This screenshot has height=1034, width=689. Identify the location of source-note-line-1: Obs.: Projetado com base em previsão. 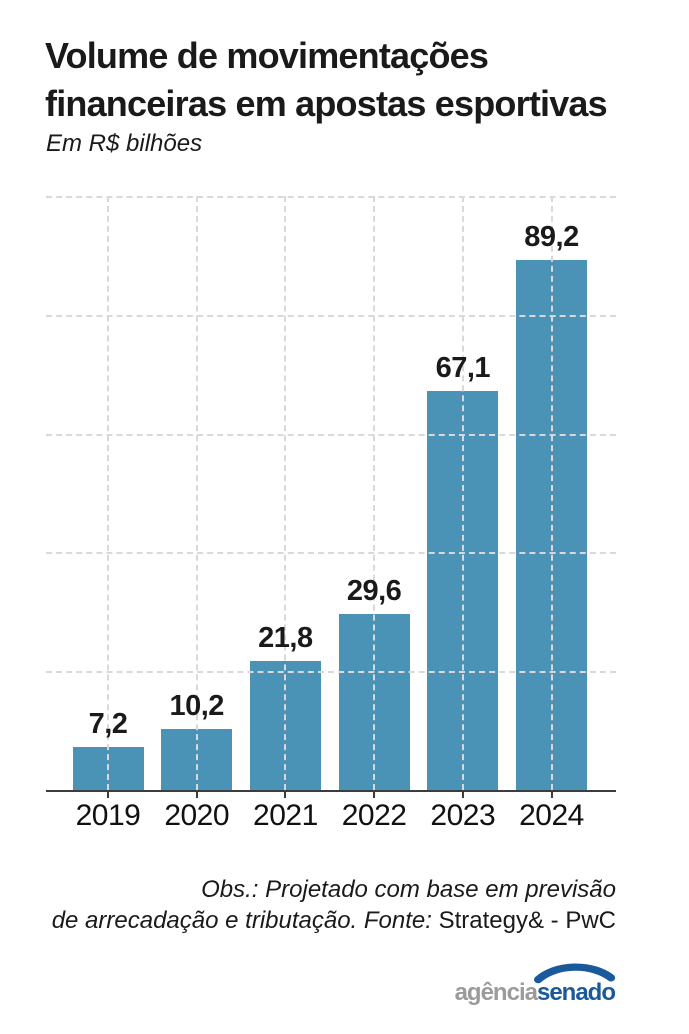
(408, 889).